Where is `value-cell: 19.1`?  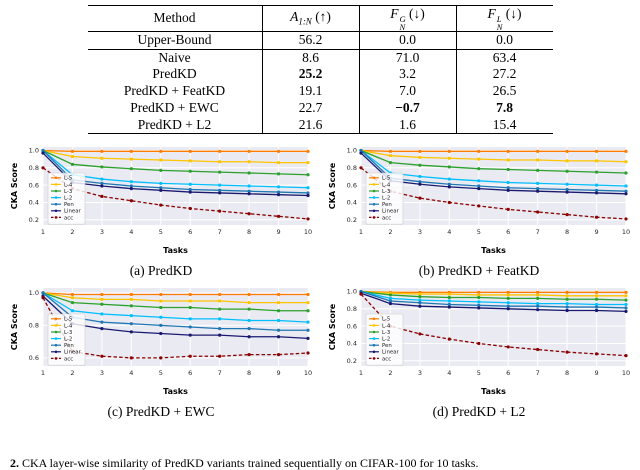 value-cell: 19.1 is located at coordinates (310, 91).